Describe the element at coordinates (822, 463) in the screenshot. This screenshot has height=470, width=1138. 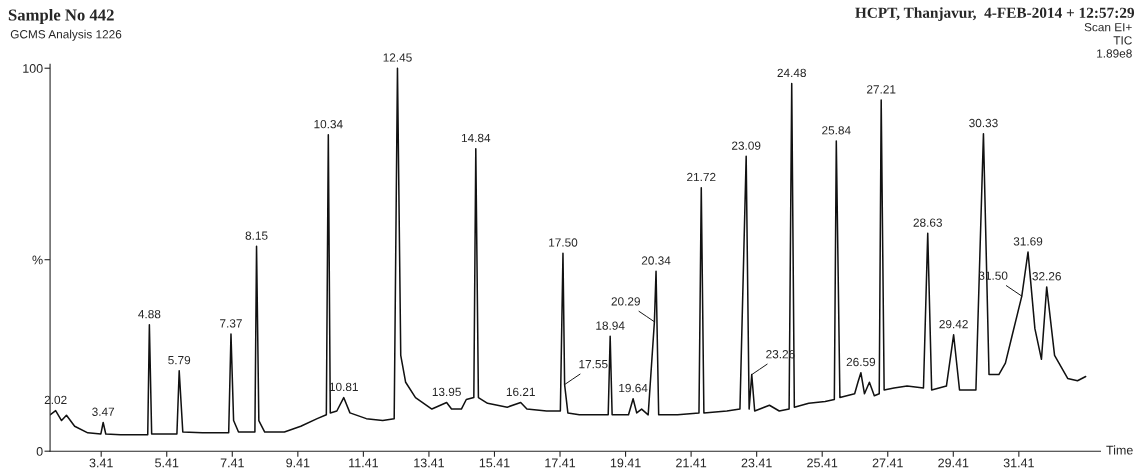
I see `x-tick-label: 25.41` at that location.